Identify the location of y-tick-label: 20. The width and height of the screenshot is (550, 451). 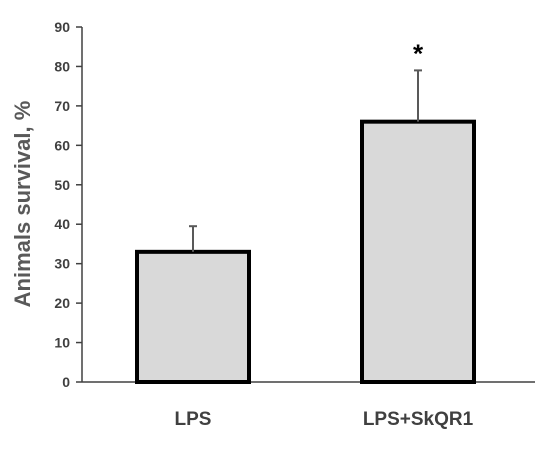
(62, 303).